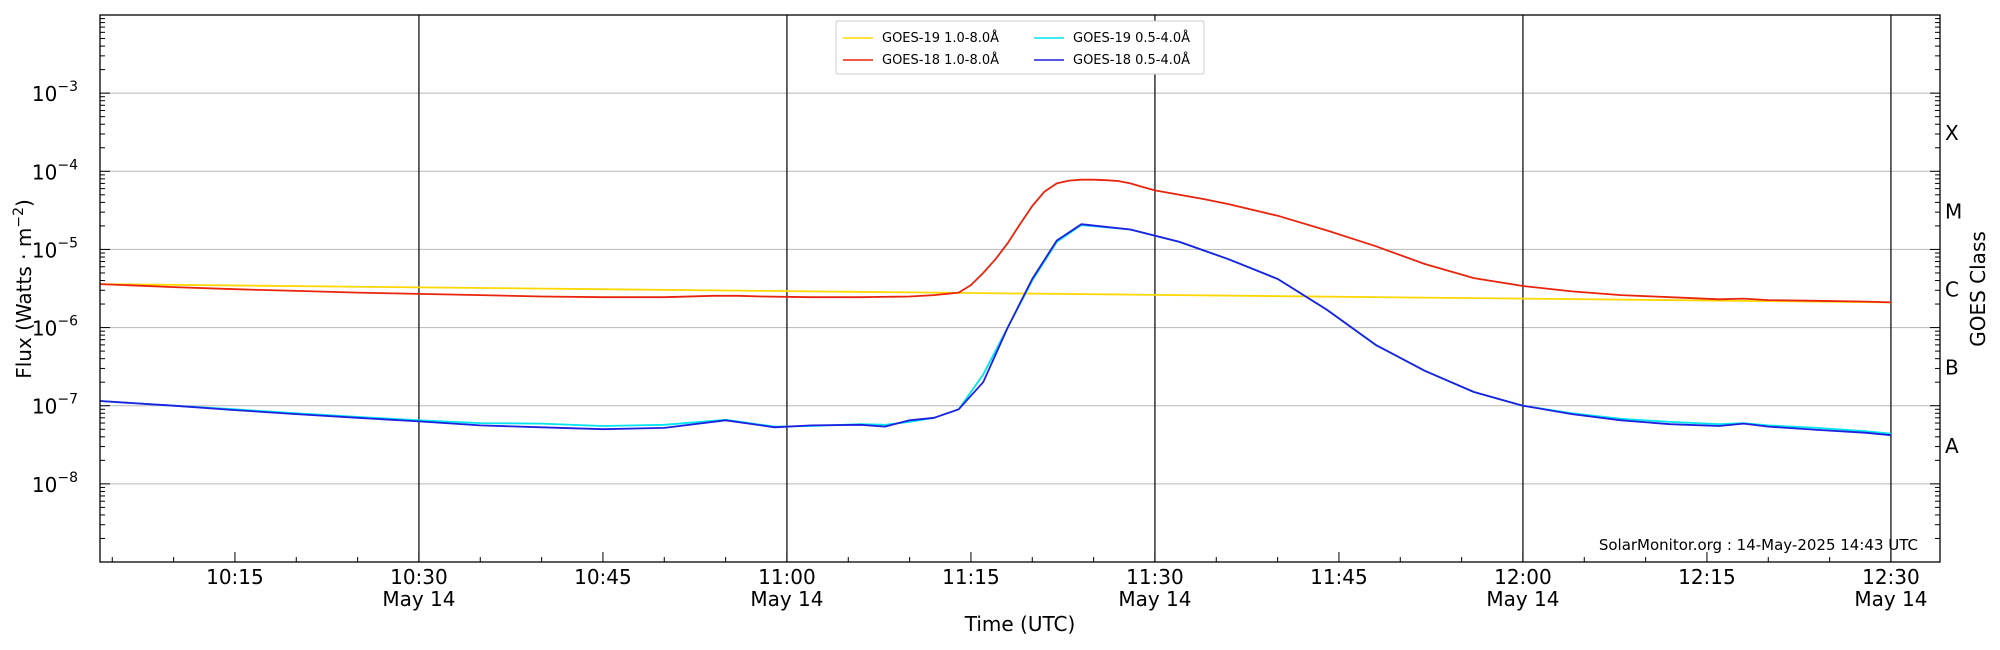 Image resolution: width=2000 pixels, height=650 pixels. Describe the element at coordinates (1339, 577) in the screenshot. I see `x-tick-label: 11:45` at that location.